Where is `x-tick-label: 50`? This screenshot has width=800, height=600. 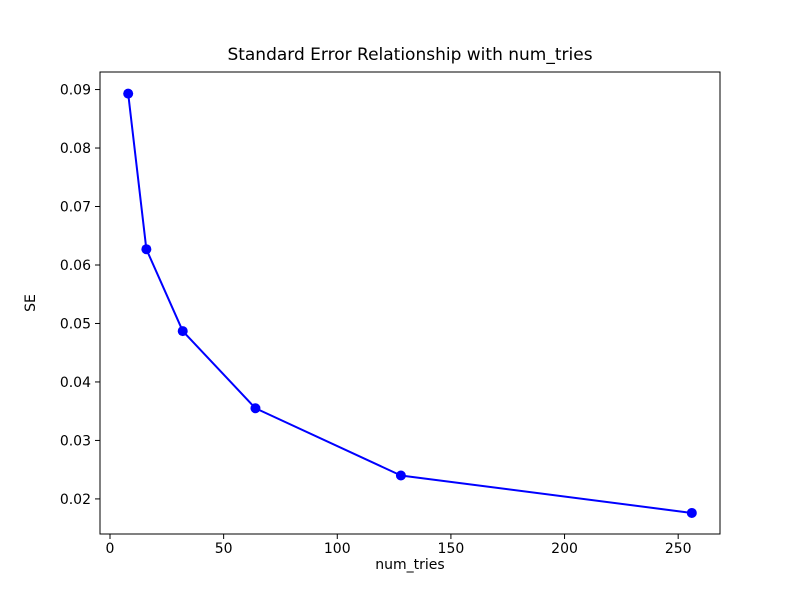 x-tick-label: 50 is located at coordinates (224, 549).